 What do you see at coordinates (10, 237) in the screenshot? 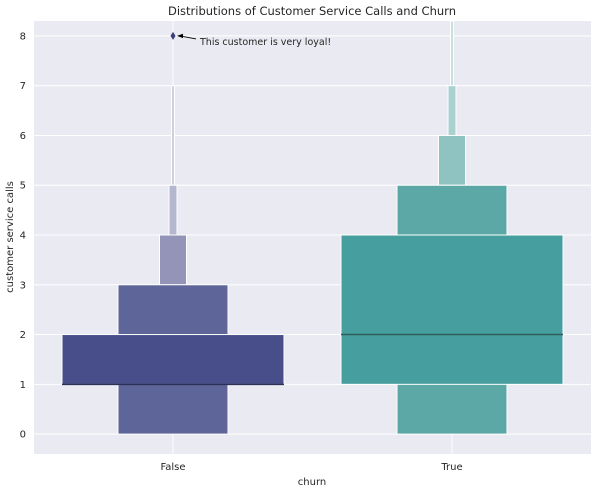
I see `y-axis-label: customer service calls` at bounding box center [10, 237].